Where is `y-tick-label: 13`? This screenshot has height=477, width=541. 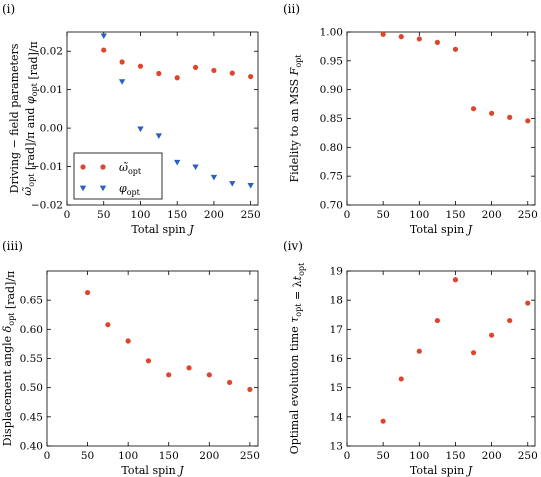
y-tick-label: 13 is located at coordinates (336, 447).